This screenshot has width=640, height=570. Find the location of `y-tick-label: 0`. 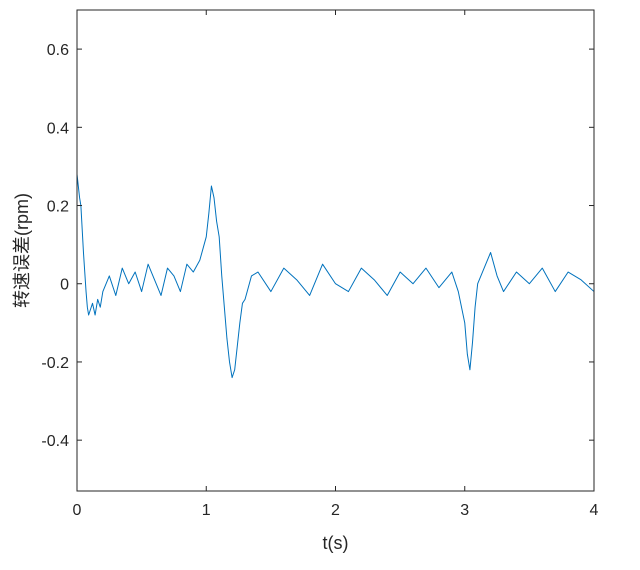

y-tick-label: 0 is located at coordinates (64, 285).